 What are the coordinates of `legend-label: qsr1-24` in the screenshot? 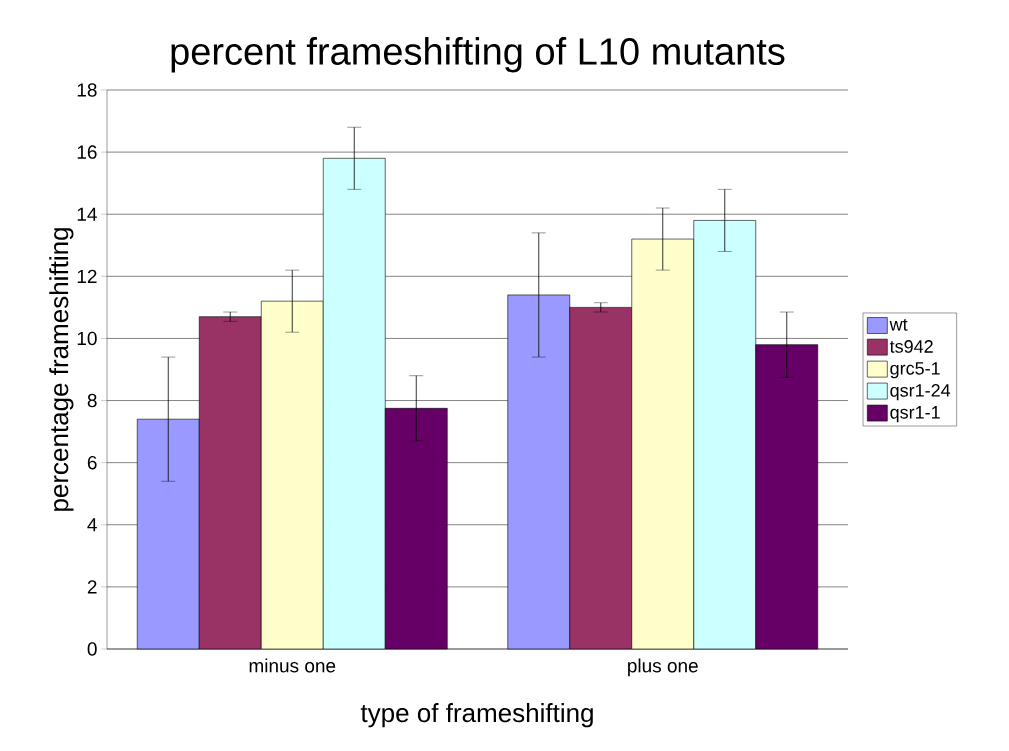 It's located at (920, 392).